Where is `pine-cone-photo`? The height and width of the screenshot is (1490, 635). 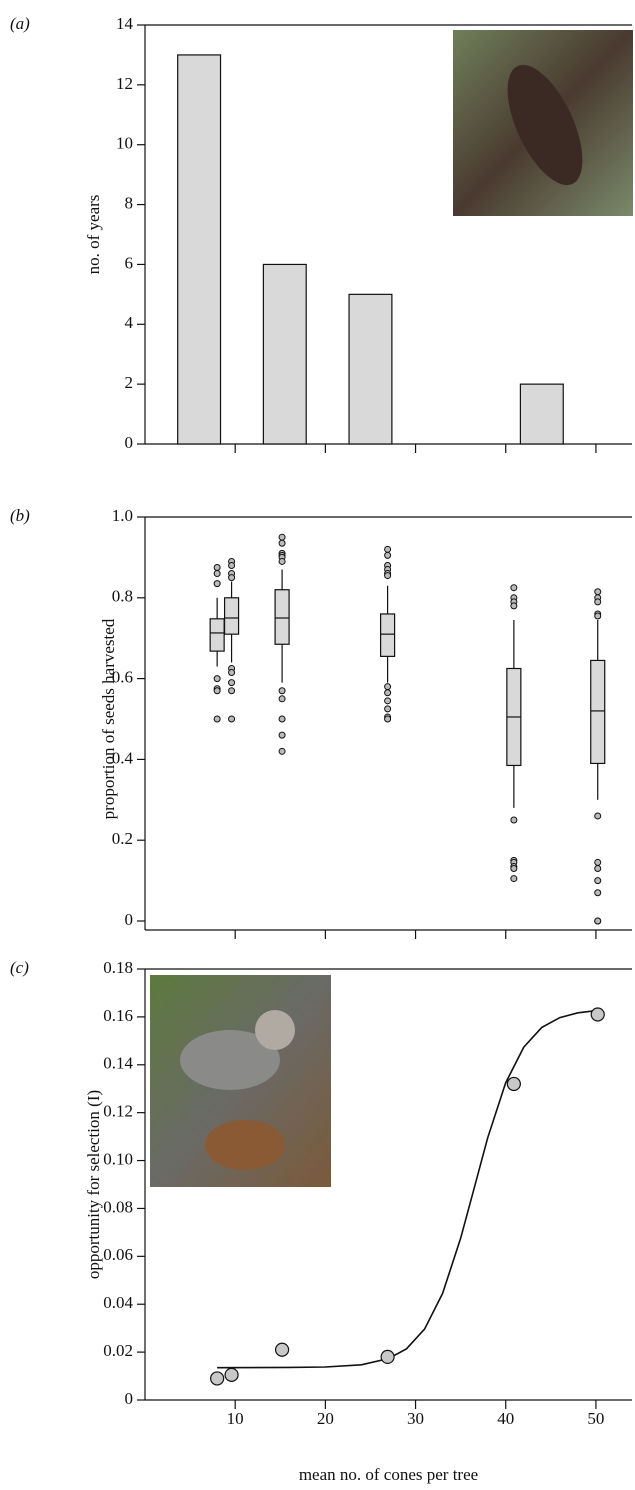
pine-cone-photo is located at coordinates (543, 123).